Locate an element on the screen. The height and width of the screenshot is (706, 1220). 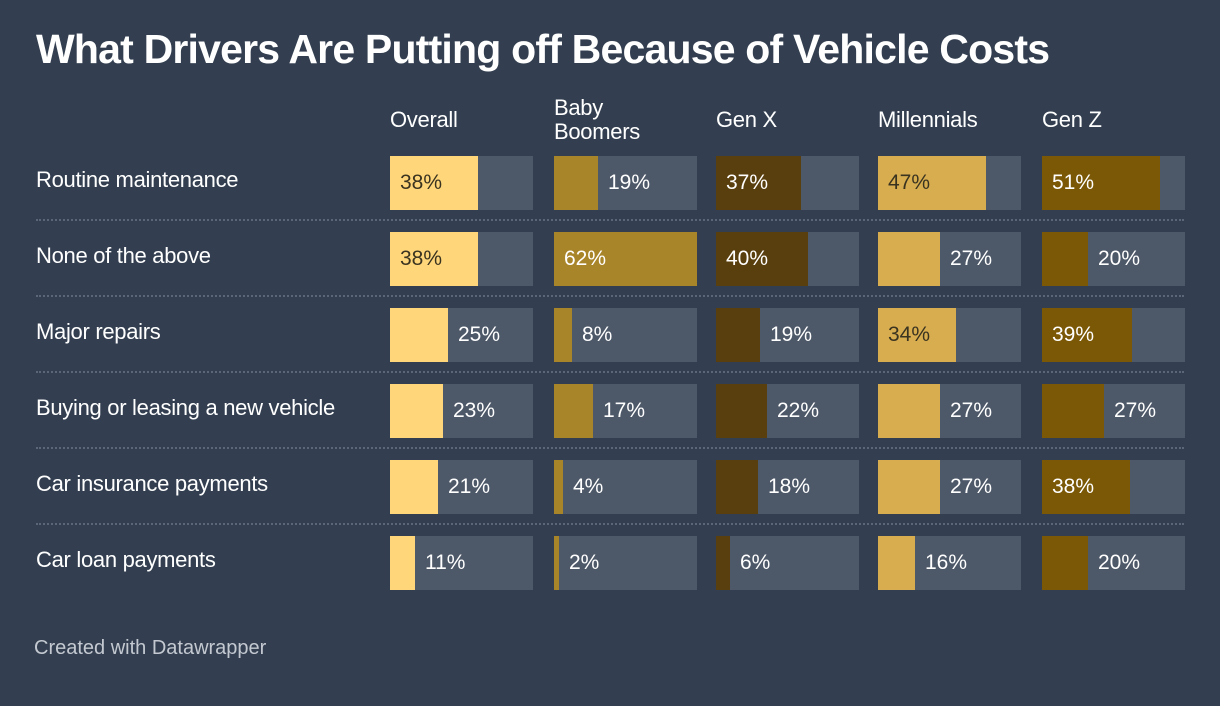
column-header-2: Gen X is located at coordinates (746, 119).